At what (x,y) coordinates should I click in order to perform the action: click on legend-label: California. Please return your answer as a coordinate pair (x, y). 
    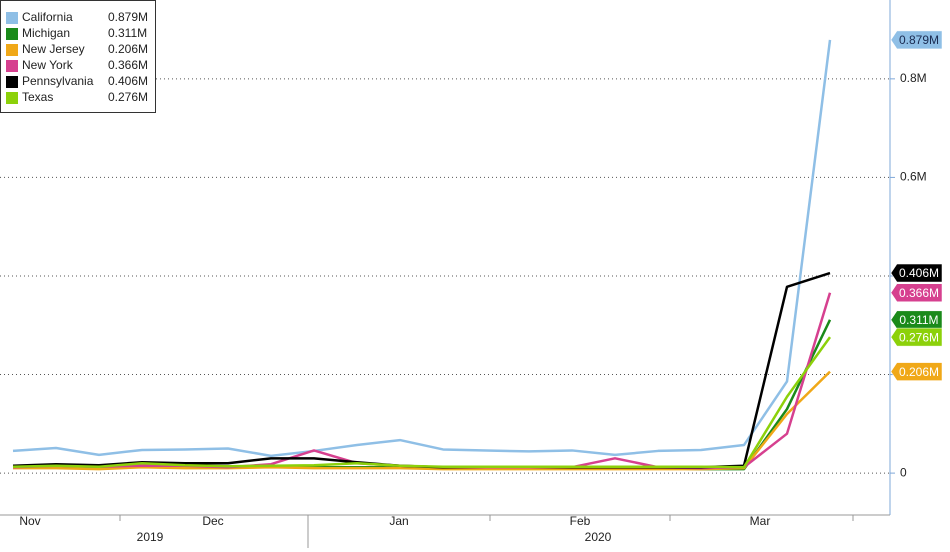
    Looking at the image, I should click on (47, 17).